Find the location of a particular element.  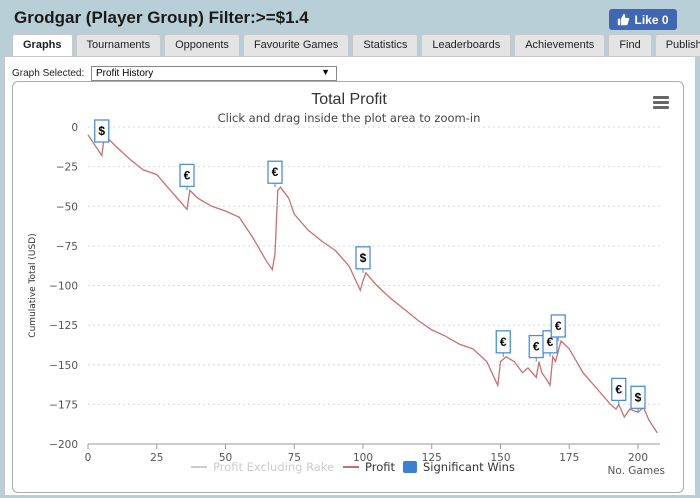

legend-marker-significant-wins is located at coordinates (410, 467).